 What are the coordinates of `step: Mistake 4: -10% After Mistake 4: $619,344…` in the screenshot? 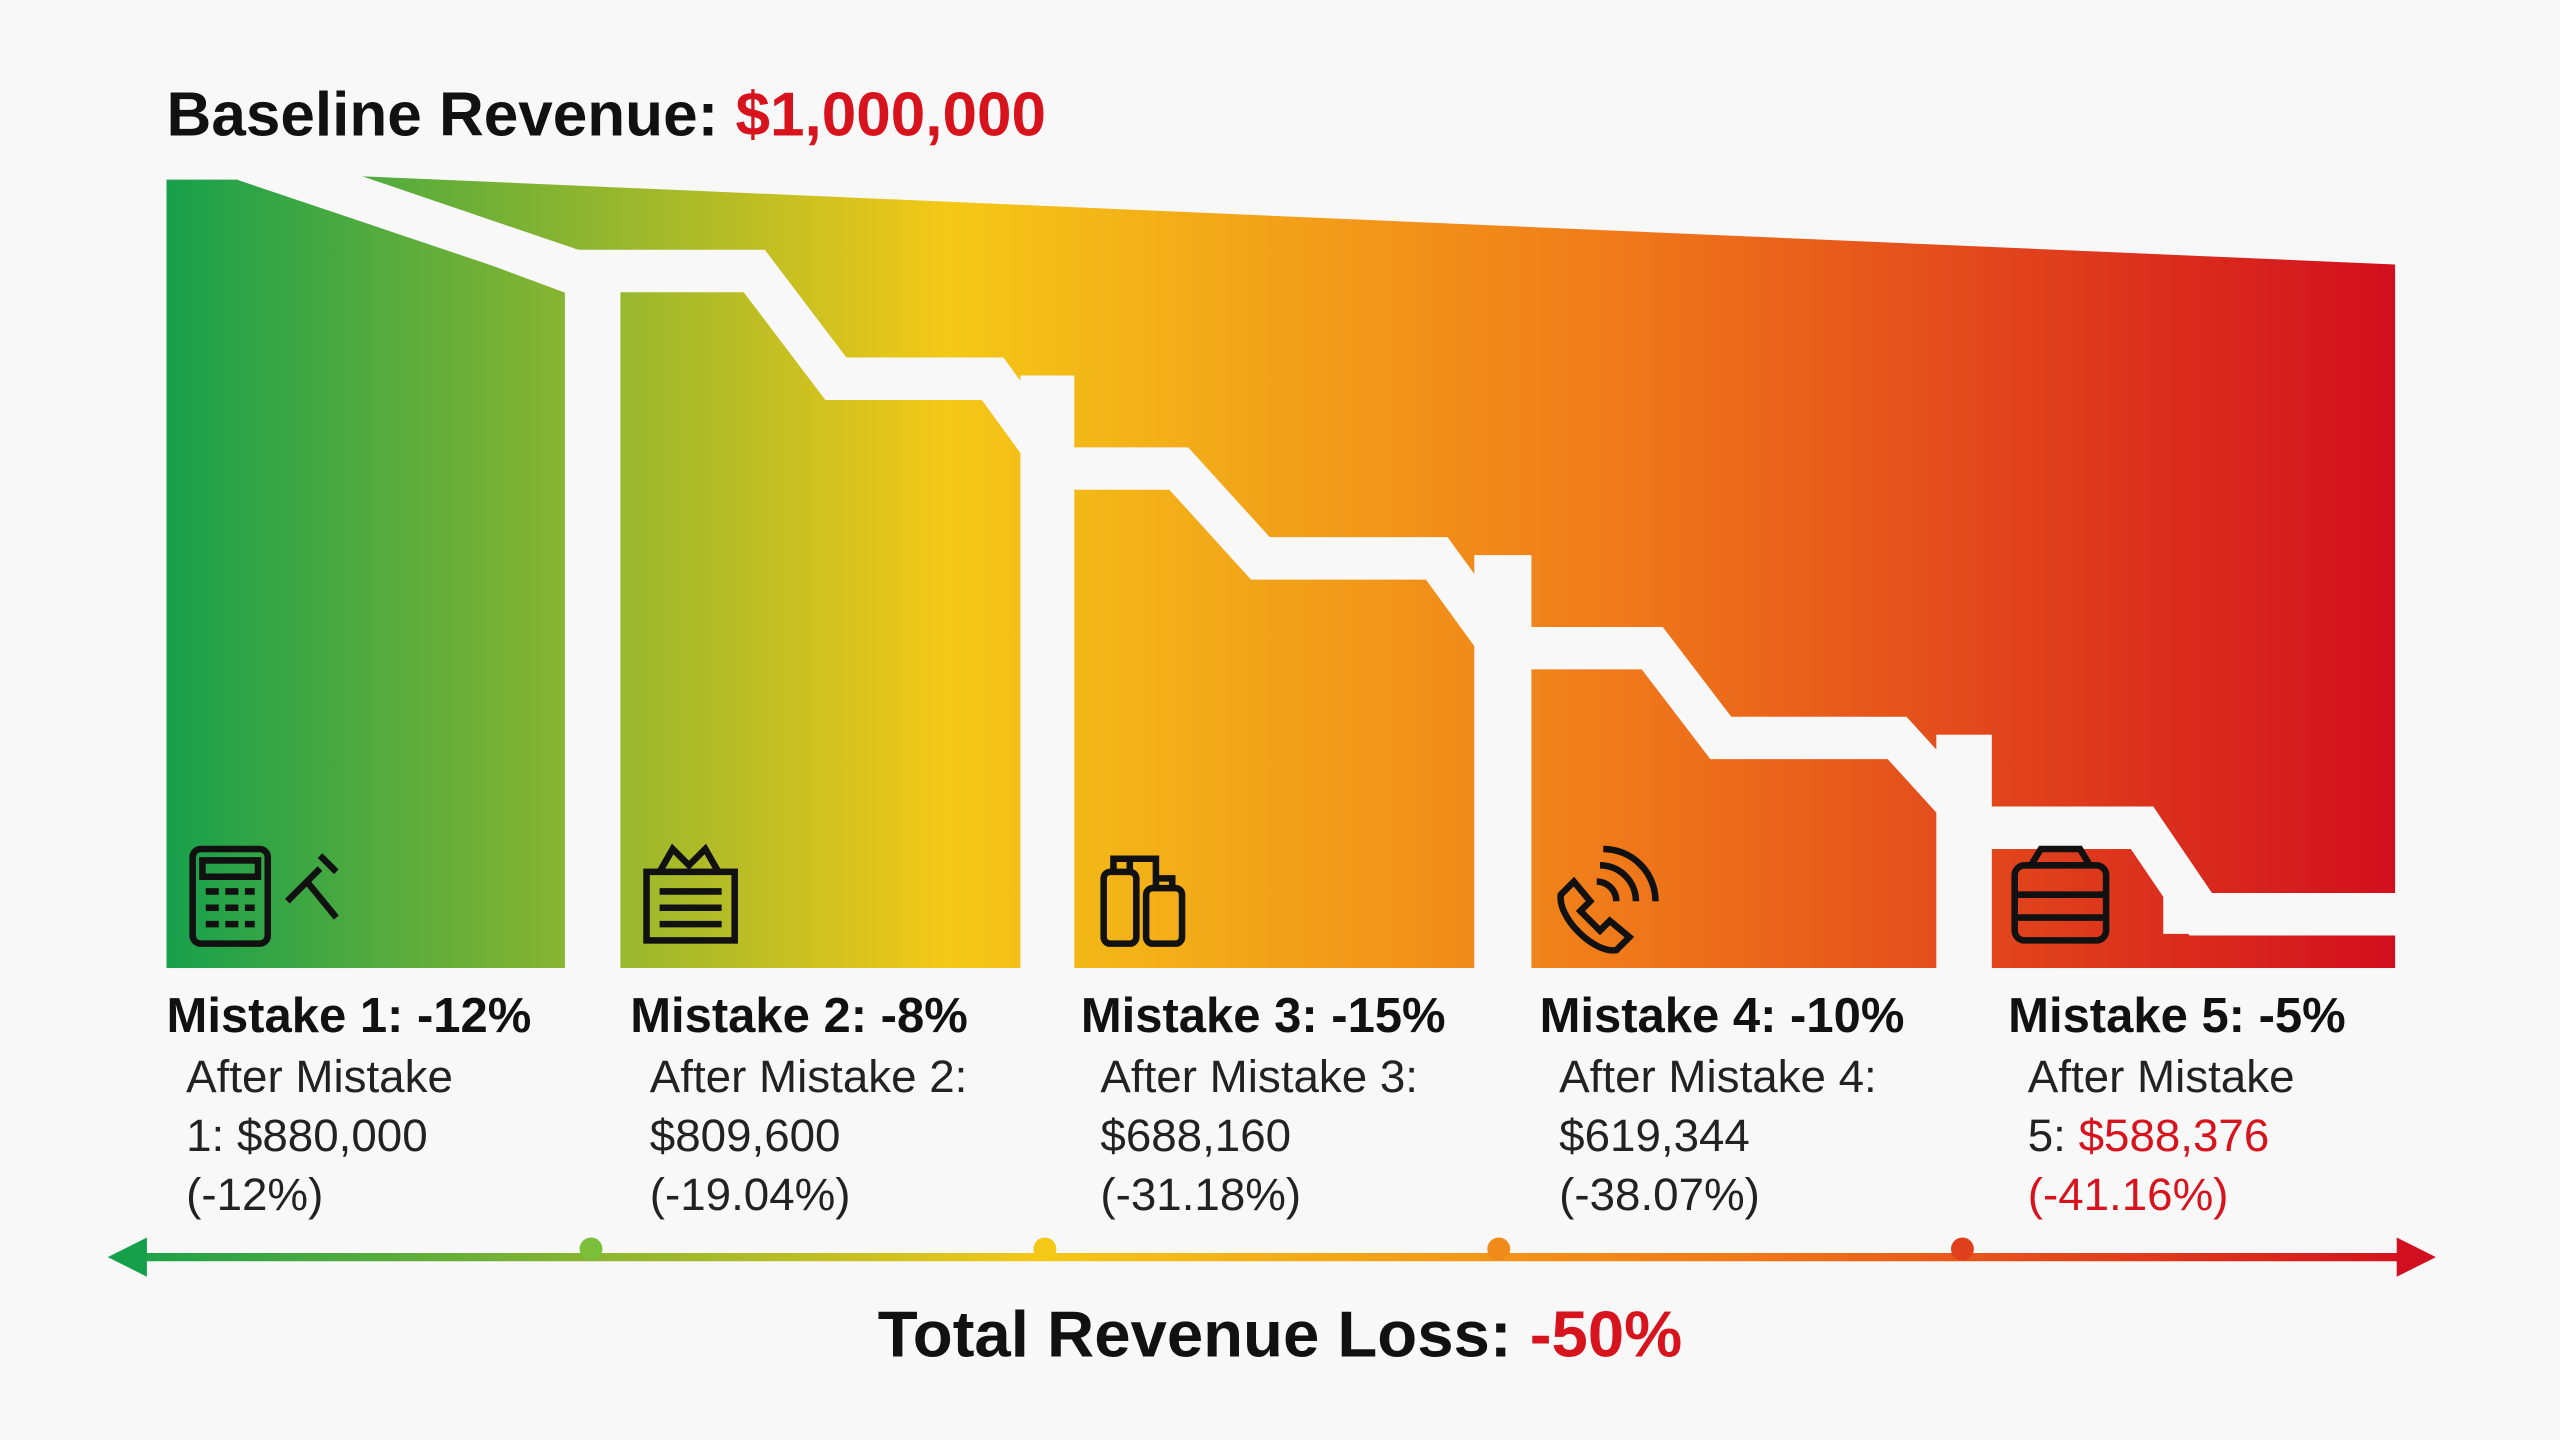 It's located at (1722, 1106).